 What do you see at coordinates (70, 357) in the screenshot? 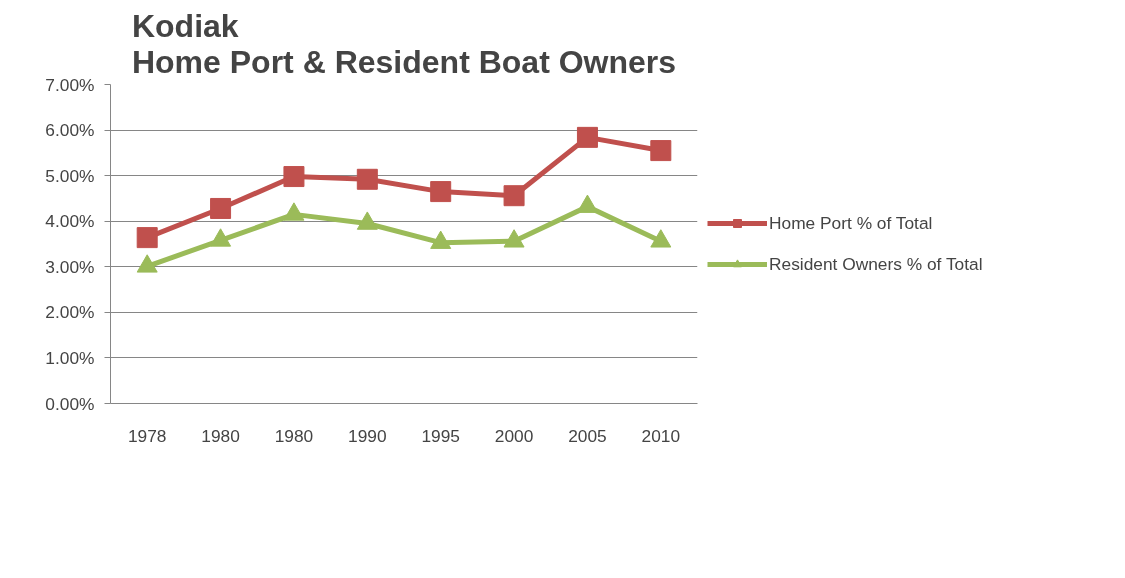
I see `y-tick-label: 1.00%` at bounding box center [70, 357].